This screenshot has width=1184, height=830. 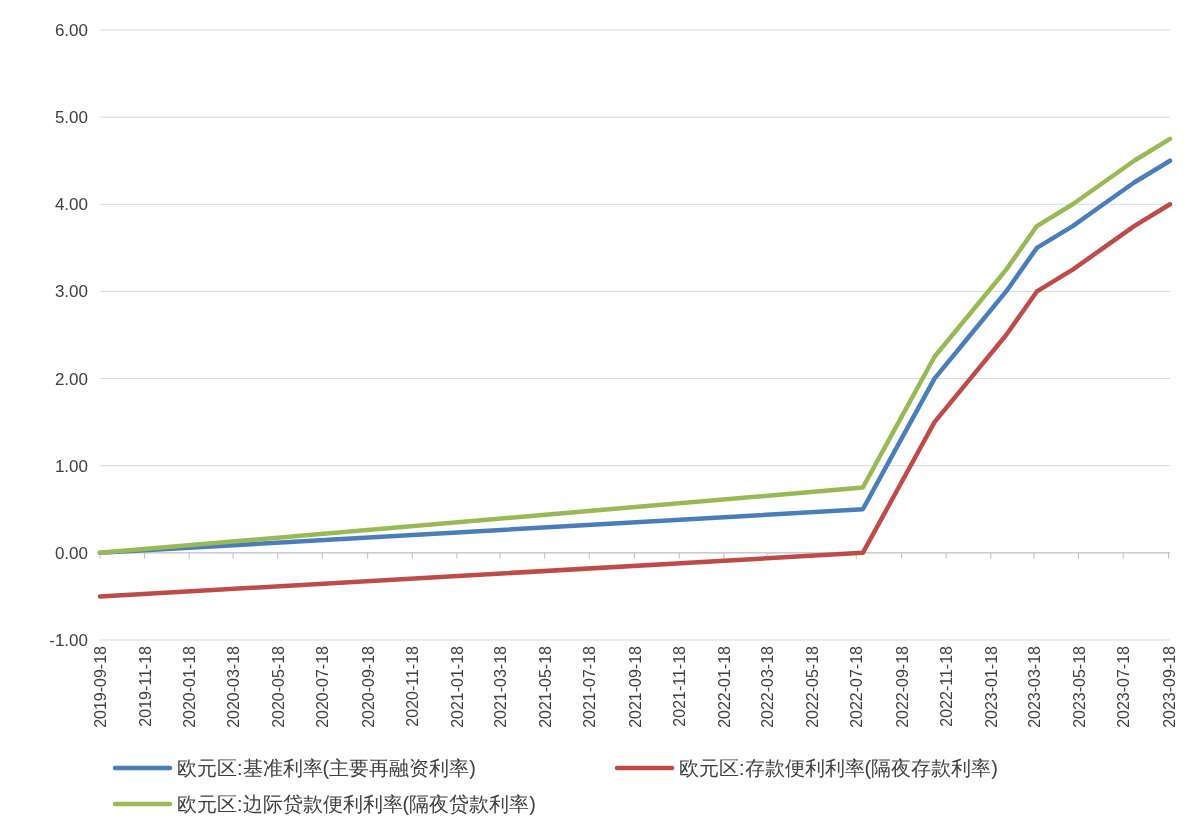 I want to click on x-tick-label: 2022-05-18, so click(x=812, y=686).